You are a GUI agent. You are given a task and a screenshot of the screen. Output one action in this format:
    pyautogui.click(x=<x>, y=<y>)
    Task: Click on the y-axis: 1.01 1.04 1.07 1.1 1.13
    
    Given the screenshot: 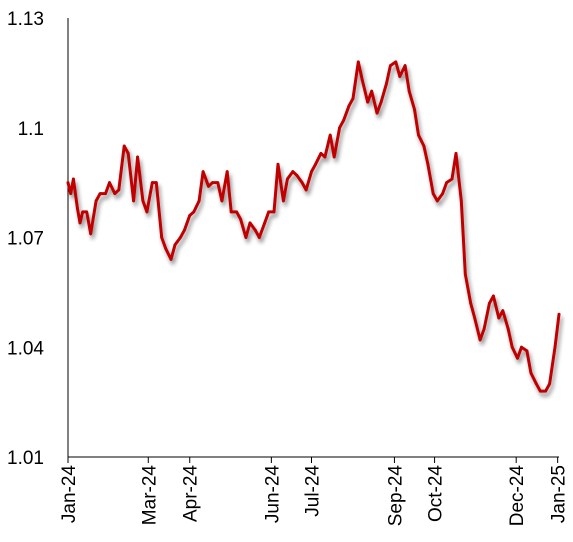 What is the action you would take?
    pyautogui.click(x=38, y=239)
    